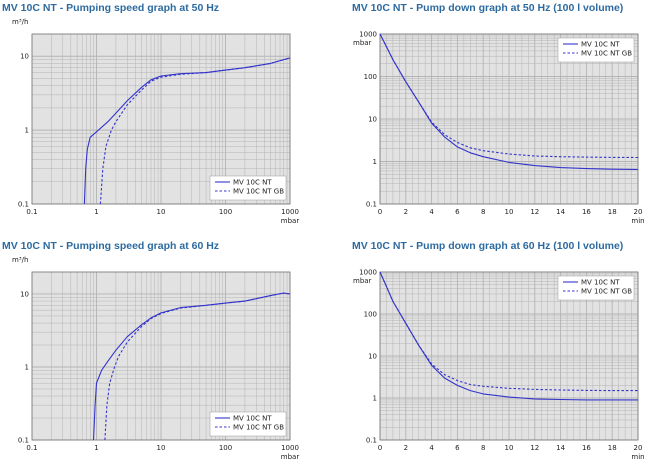  I want to click on chart-title: MV 10C NT - Pumping speed graph at 60 Hz, so click(111, 246).